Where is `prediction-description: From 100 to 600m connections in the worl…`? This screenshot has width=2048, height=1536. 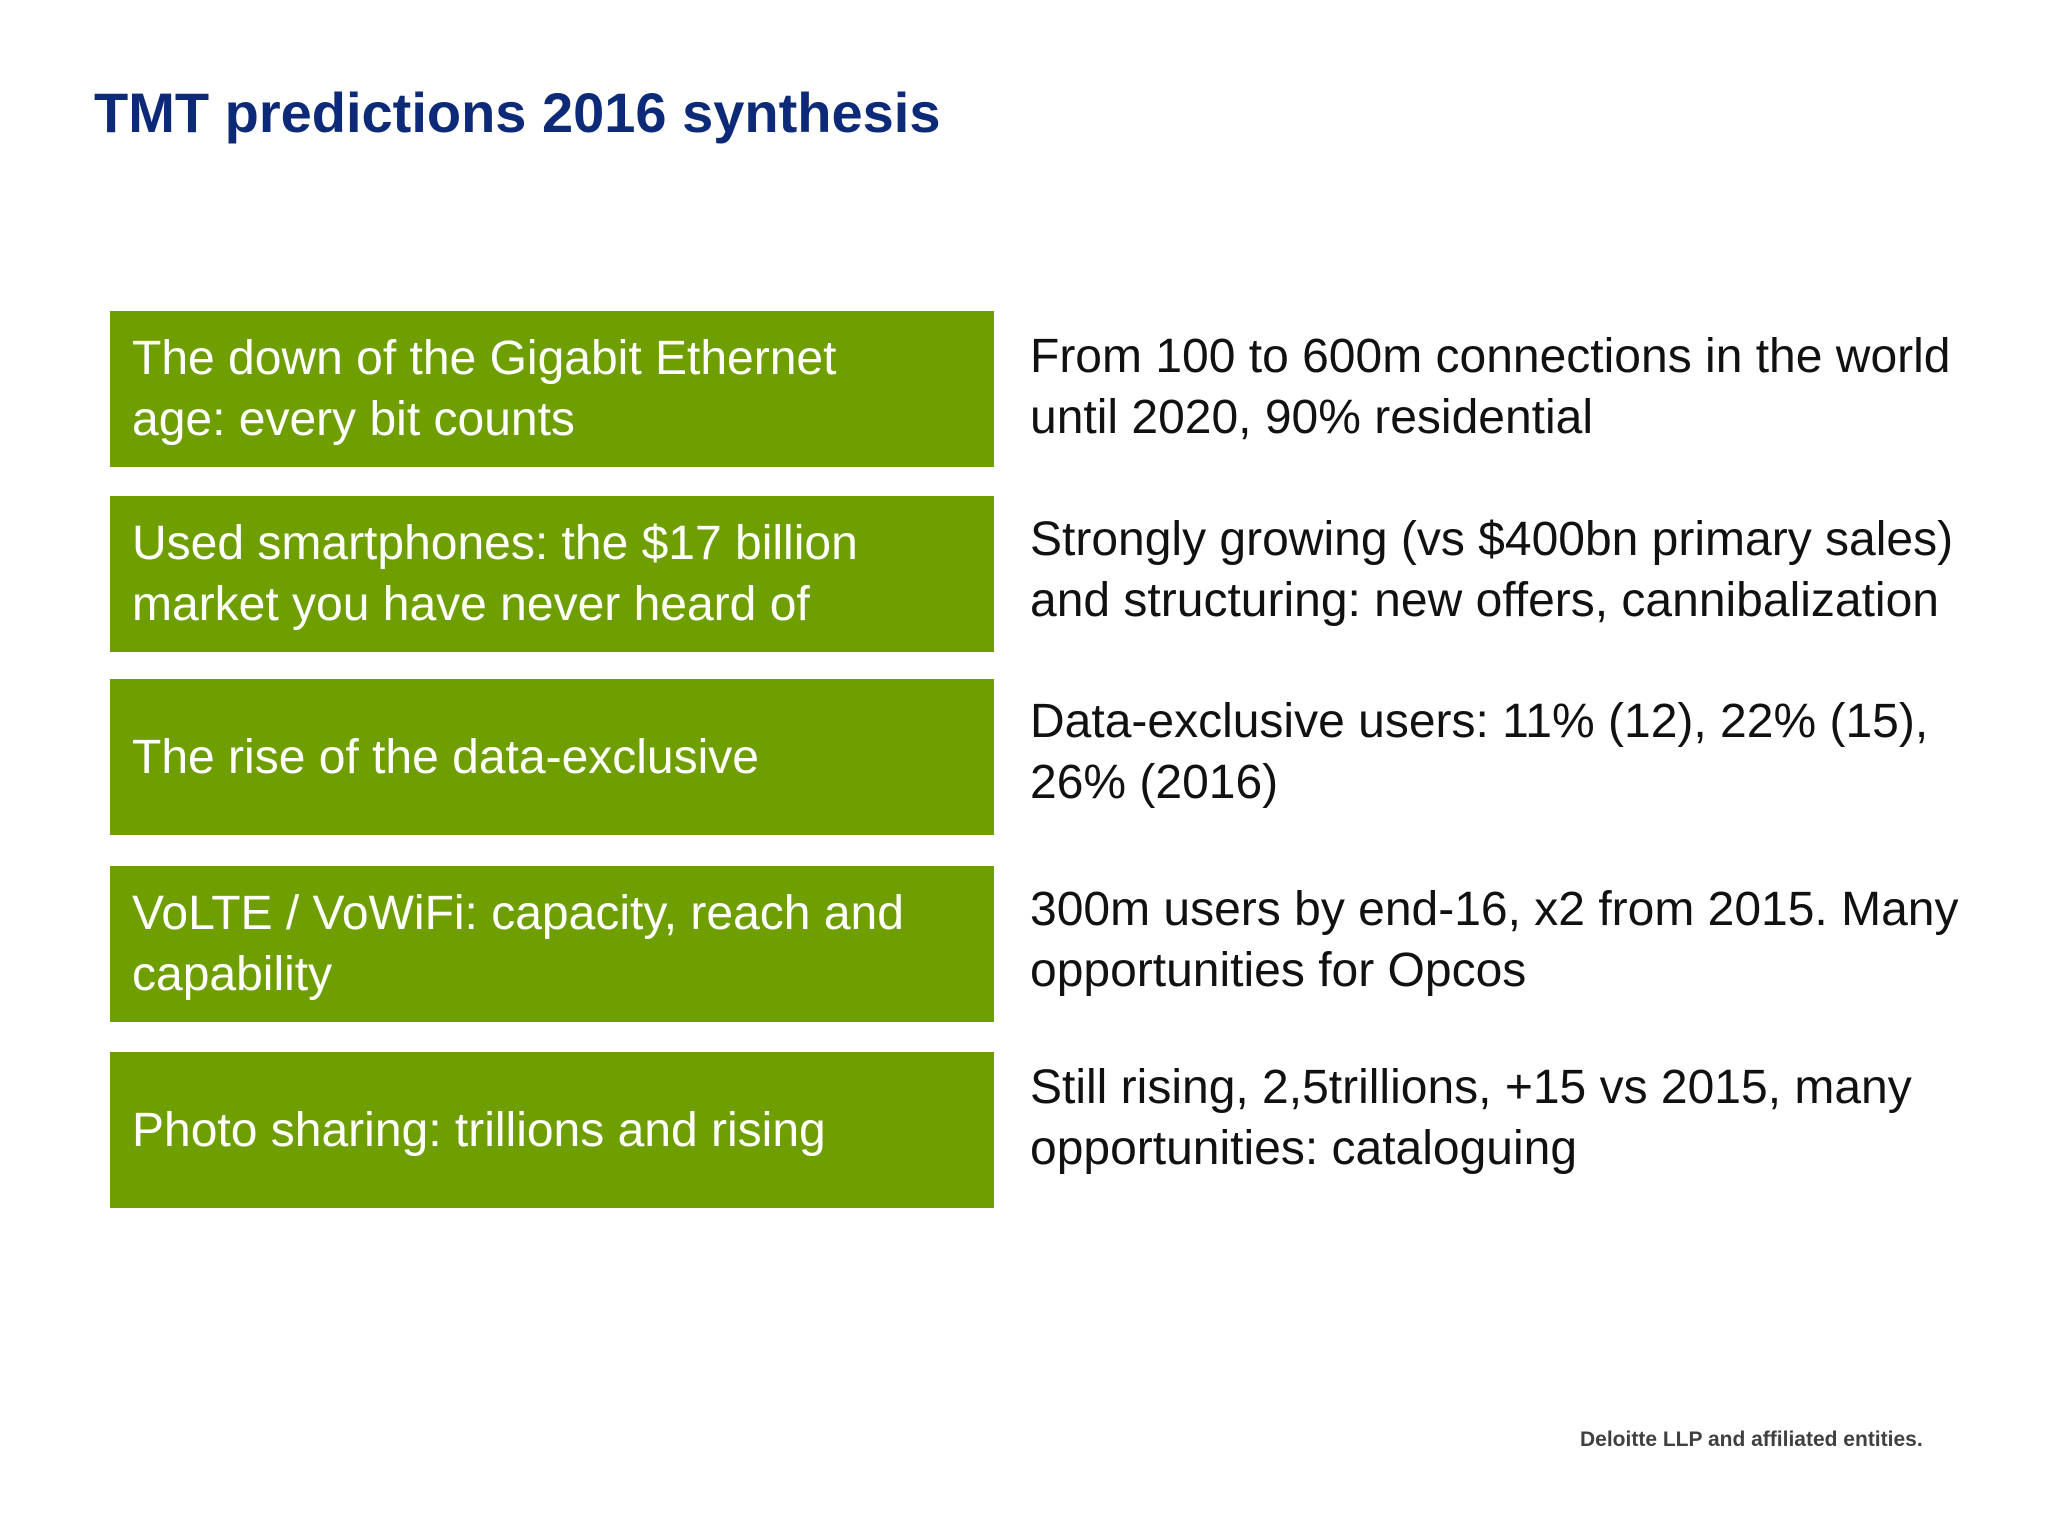
prediction-description: From 100 to 600m connections in the worl… is located at coordinates (1530, 387).